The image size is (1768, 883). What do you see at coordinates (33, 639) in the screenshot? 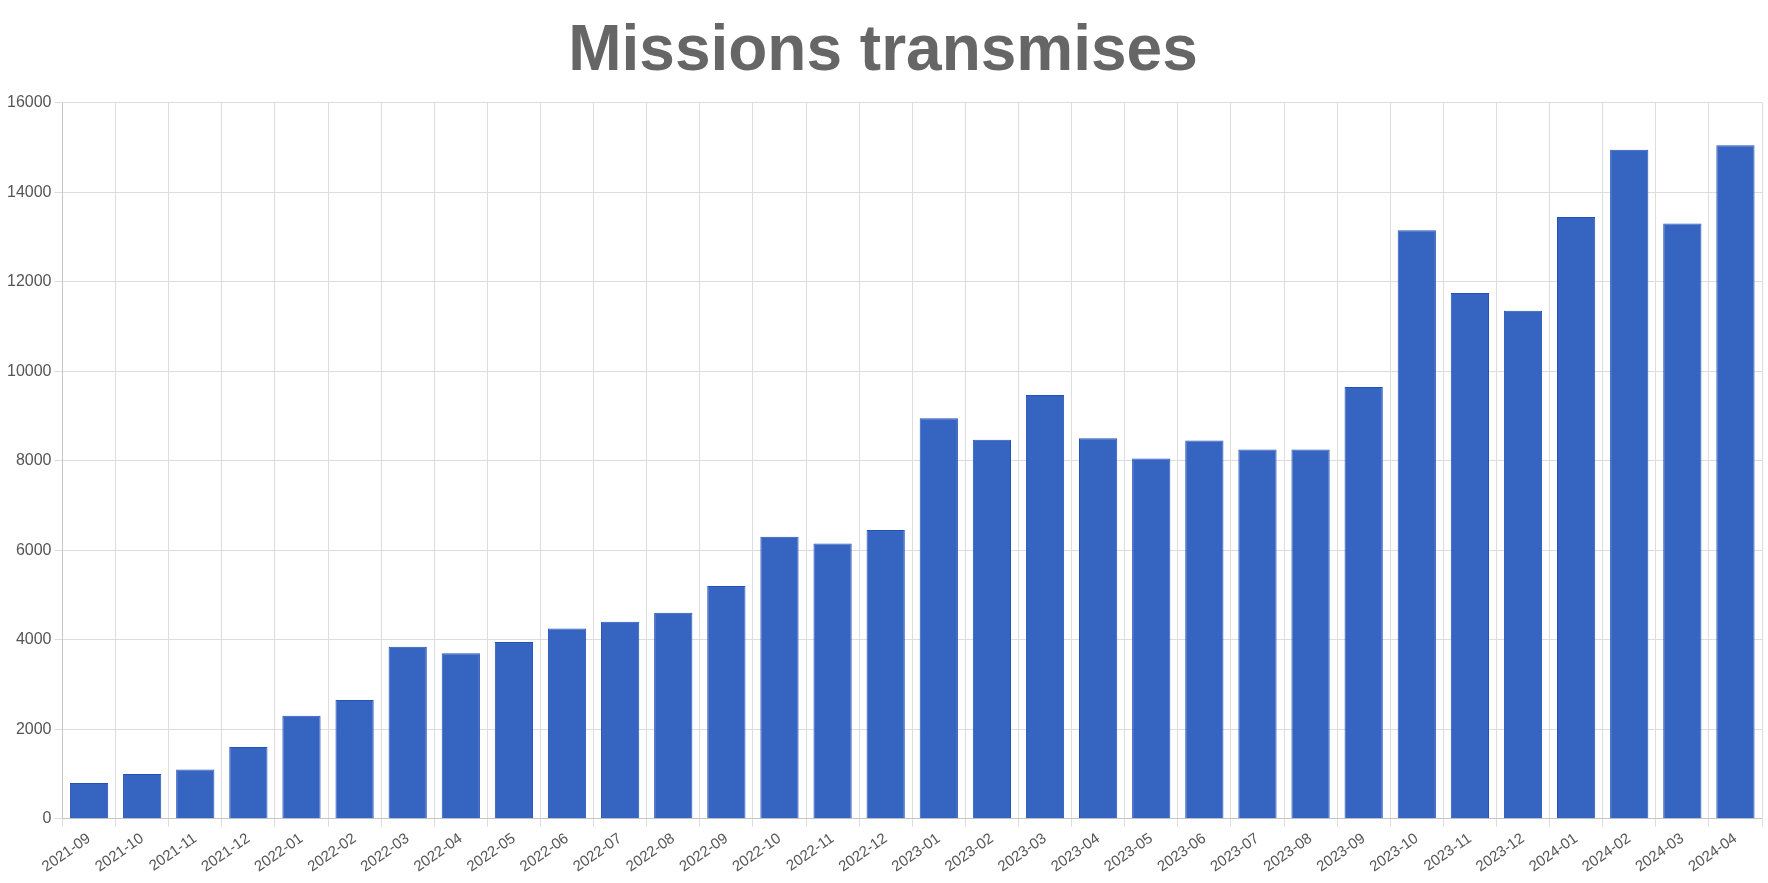
I see `y-tick-label: 4000` at bounding box center [33, 639].